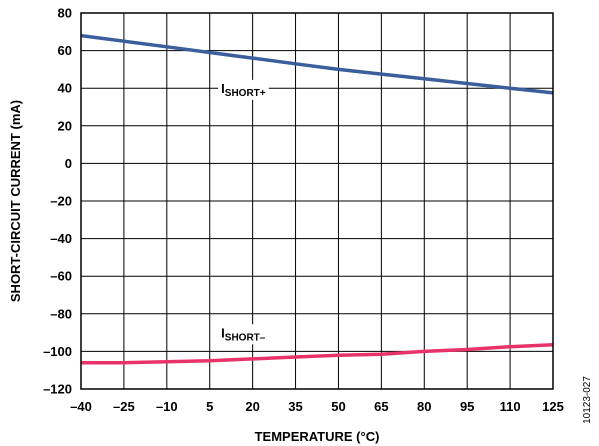 This screenshot has width=599, height=446. What do you see at coordinates (61, 201) in the screenshot?
I see `y-tick-label: –20` at bounding box center [61, 201].